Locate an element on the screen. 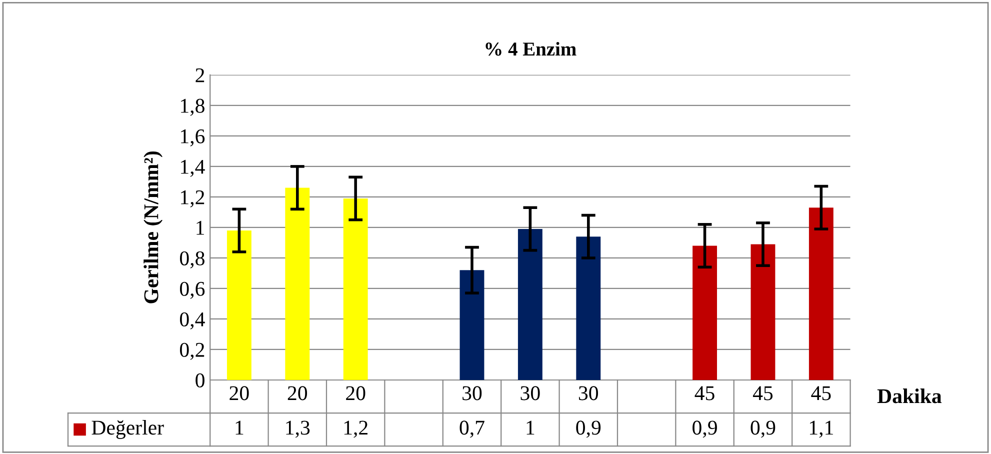 Image resolution: width=991 pixels, height=454 pixels. x-axis-title: Dakika is located at coordinates (909, 396).